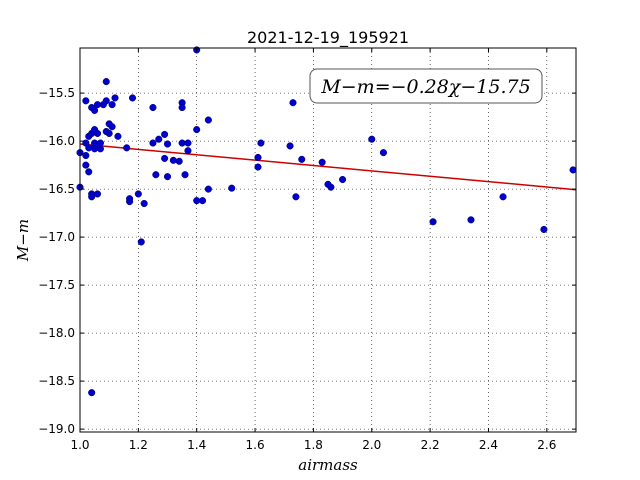 The image size is (640, 480). What do you see at coordinates (313, 445) in the screenshot?
I see `x-tick-label: 1.8` at bounding box center [313, 445].